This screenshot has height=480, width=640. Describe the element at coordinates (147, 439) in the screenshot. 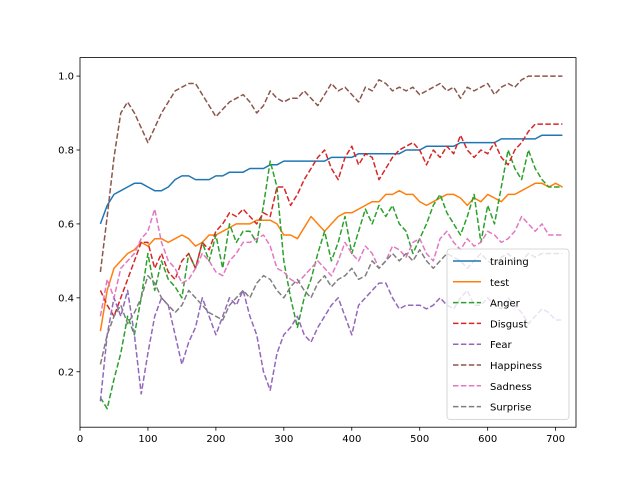

I see `x-tick-label: 100` at that location.